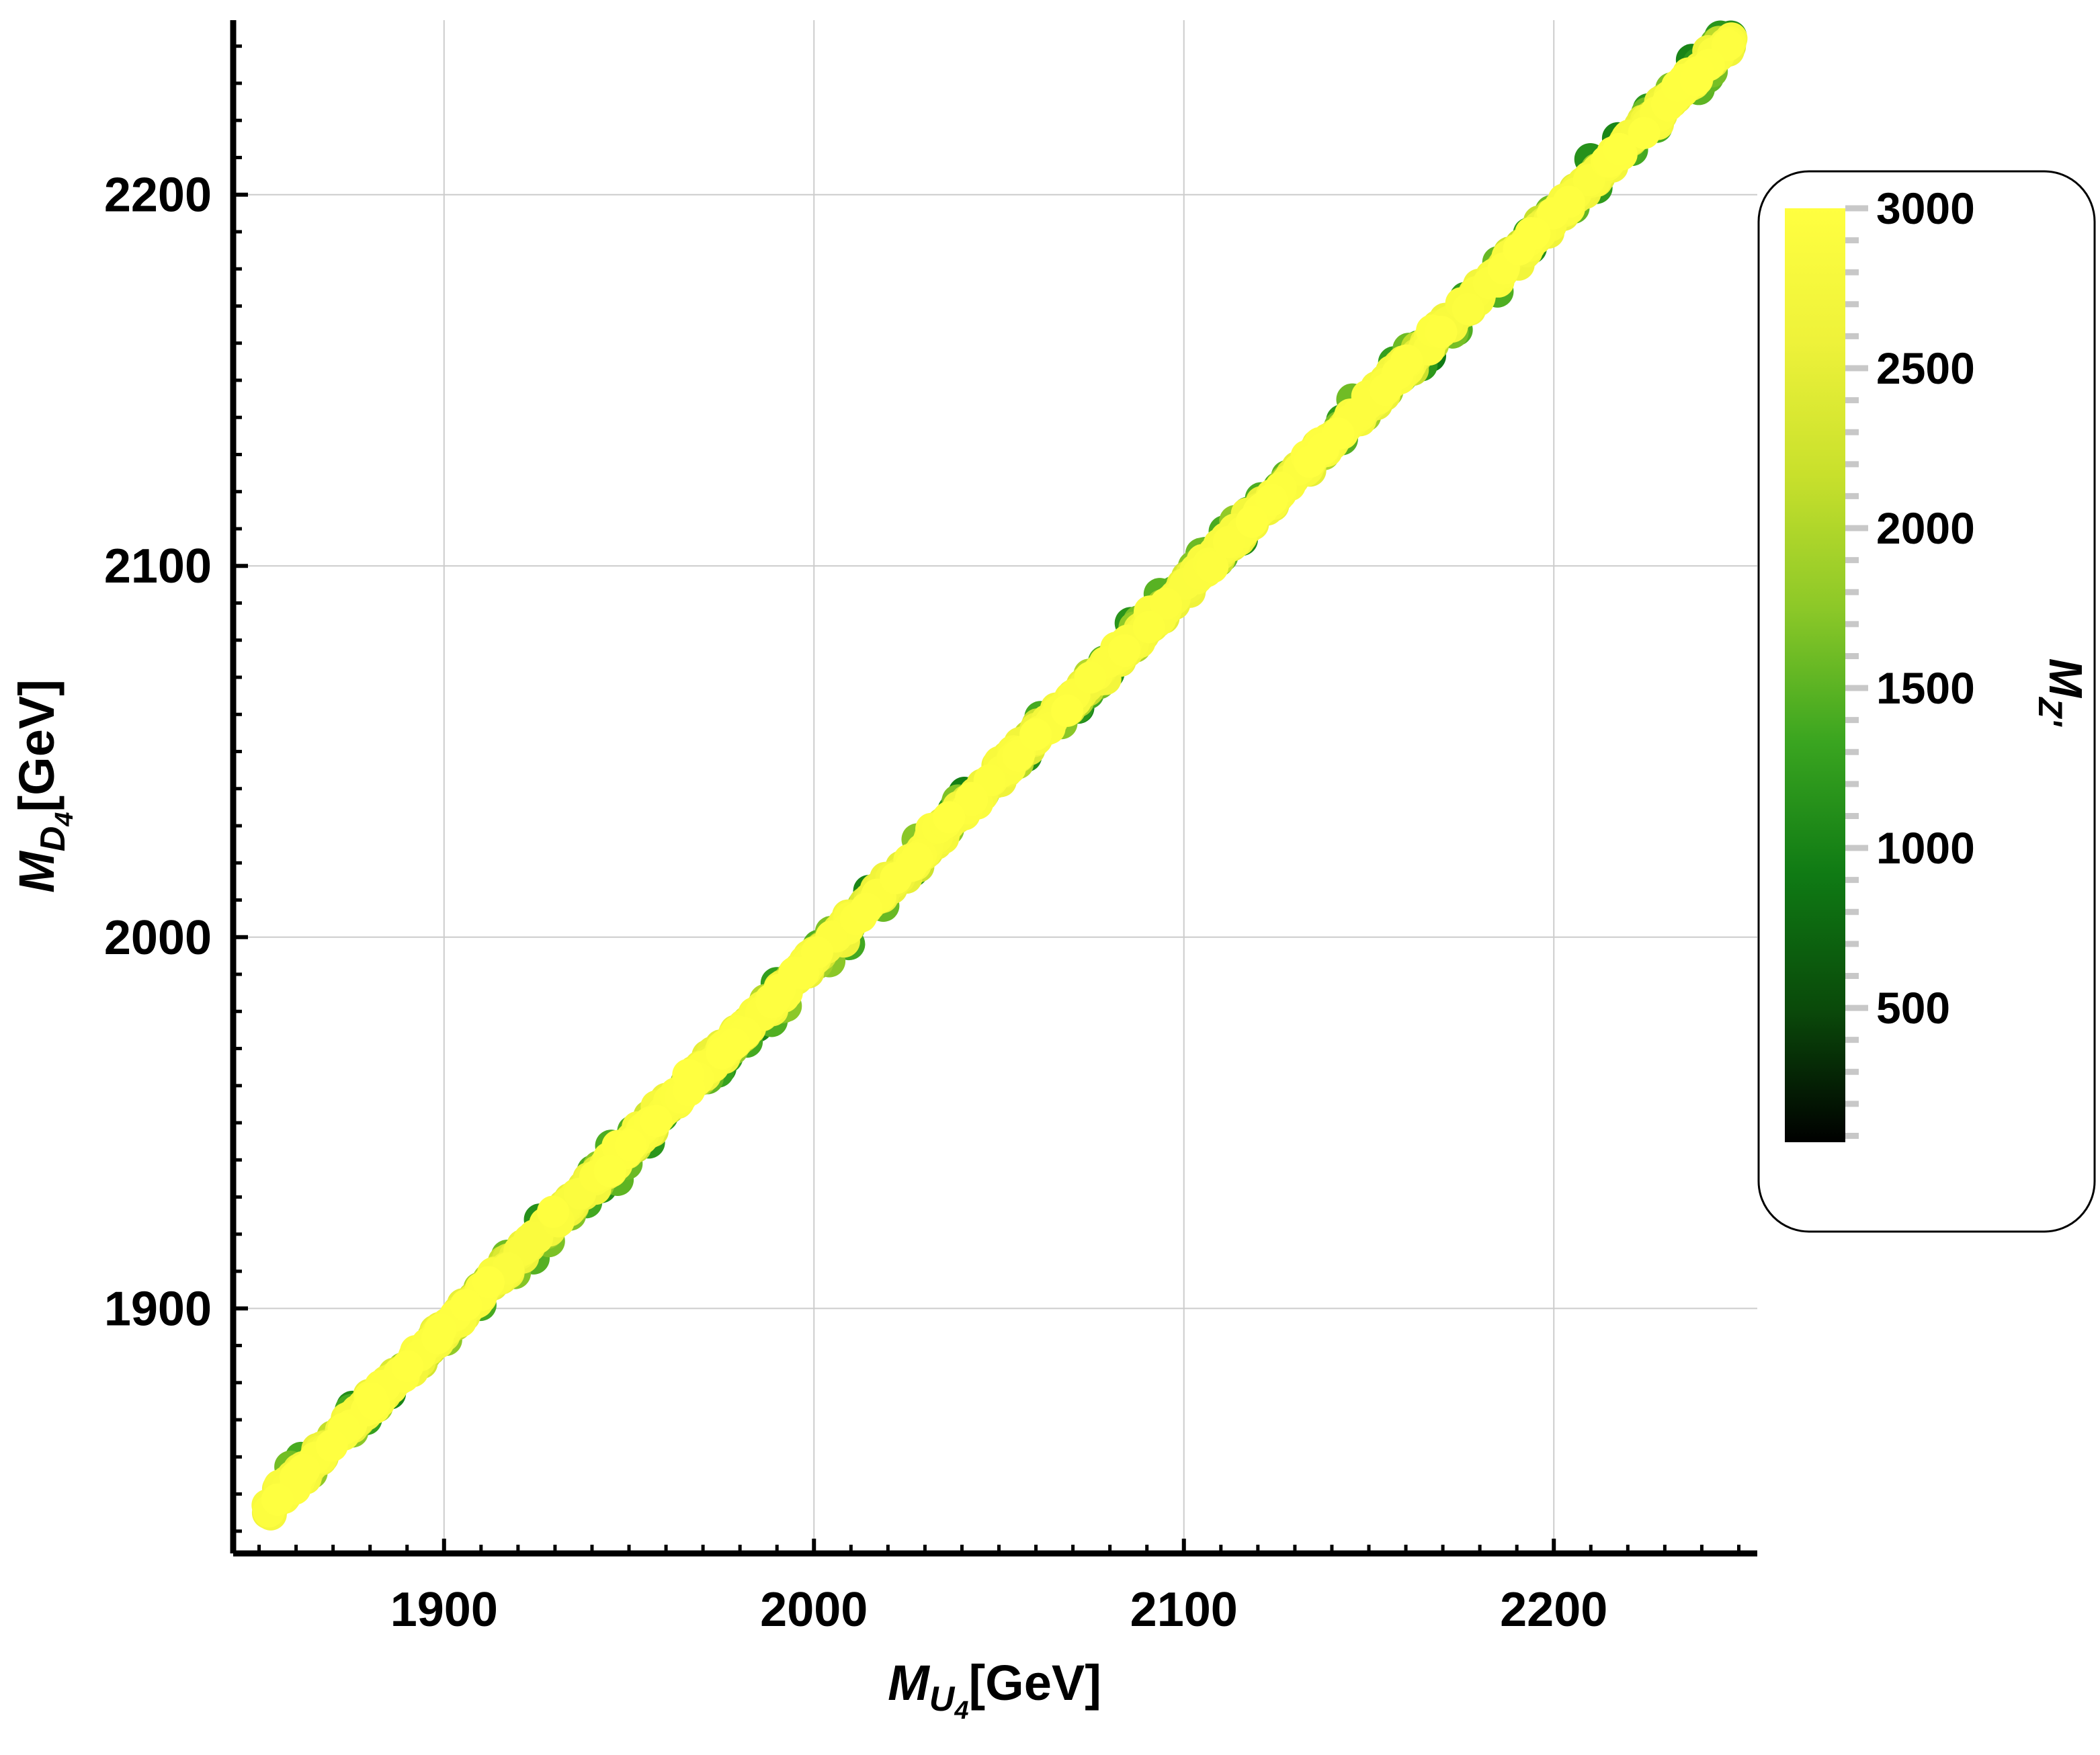 The image size is (2100, 1755). I want to click on colorbar-tick-labels: 500 1000 1500 2000 2500 3000, so click(1926, 608).